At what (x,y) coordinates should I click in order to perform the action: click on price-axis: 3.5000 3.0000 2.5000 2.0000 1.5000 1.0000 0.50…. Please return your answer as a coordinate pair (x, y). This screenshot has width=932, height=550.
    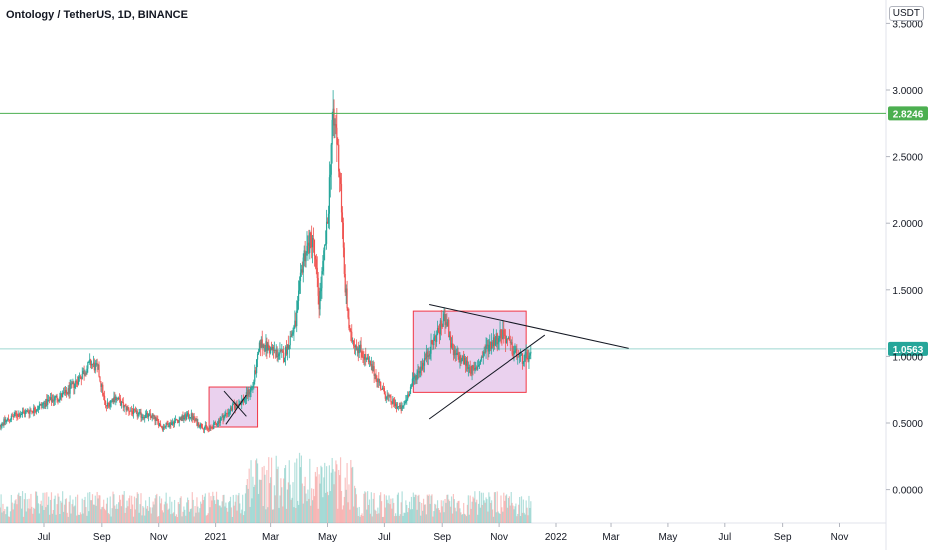
    Looking at the image, I should click on (904, 258).